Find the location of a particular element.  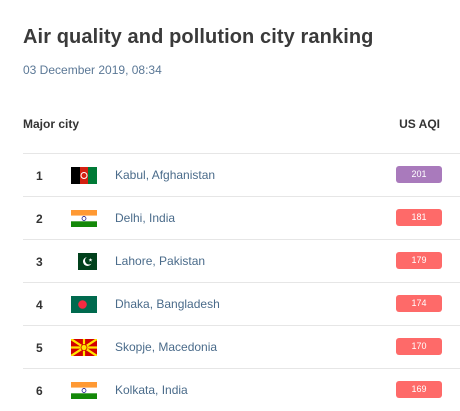

aqi-badge: 169 is located at coordinates (419, 389).